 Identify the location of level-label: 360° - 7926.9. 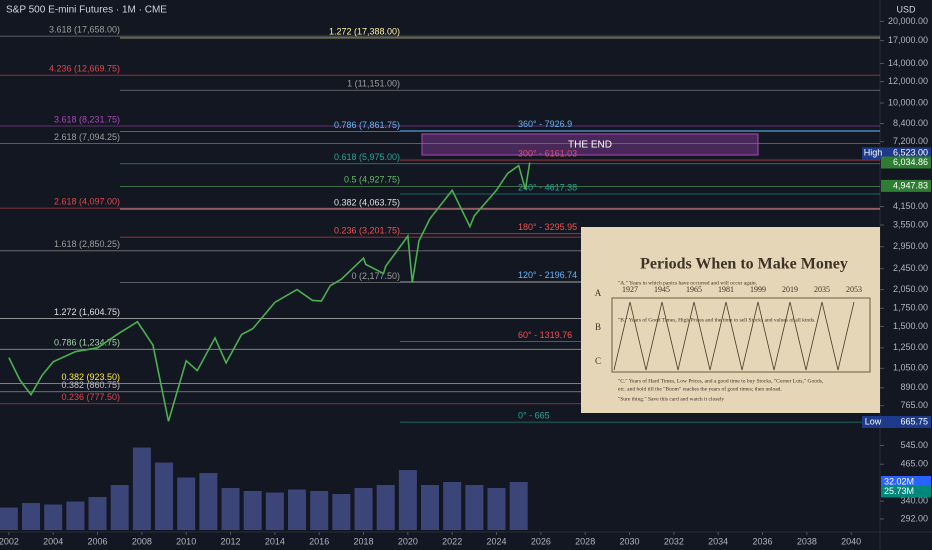
(545, 124).